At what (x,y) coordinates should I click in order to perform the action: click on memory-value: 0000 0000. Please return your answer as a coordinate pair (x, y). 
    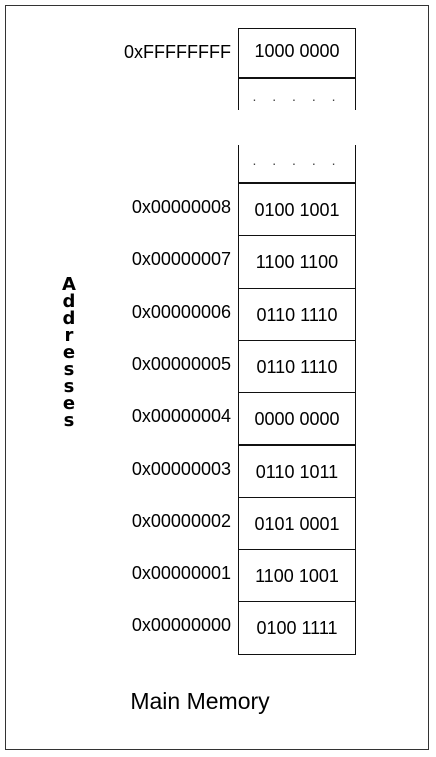
    Looking at the image, I should click on (297, 419).